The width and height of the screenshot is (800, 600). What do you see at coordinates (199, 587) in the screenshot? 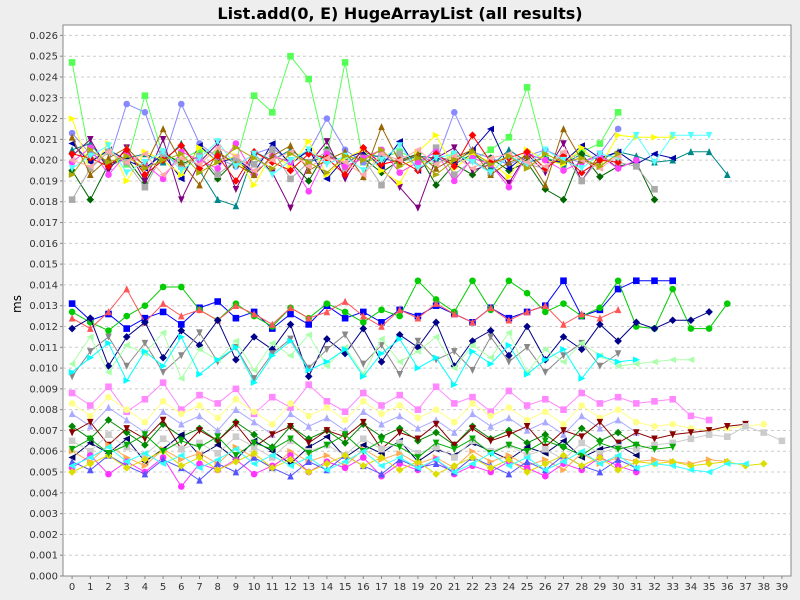
I see `x-tick-label: 7` at bounding box center [199, 587].